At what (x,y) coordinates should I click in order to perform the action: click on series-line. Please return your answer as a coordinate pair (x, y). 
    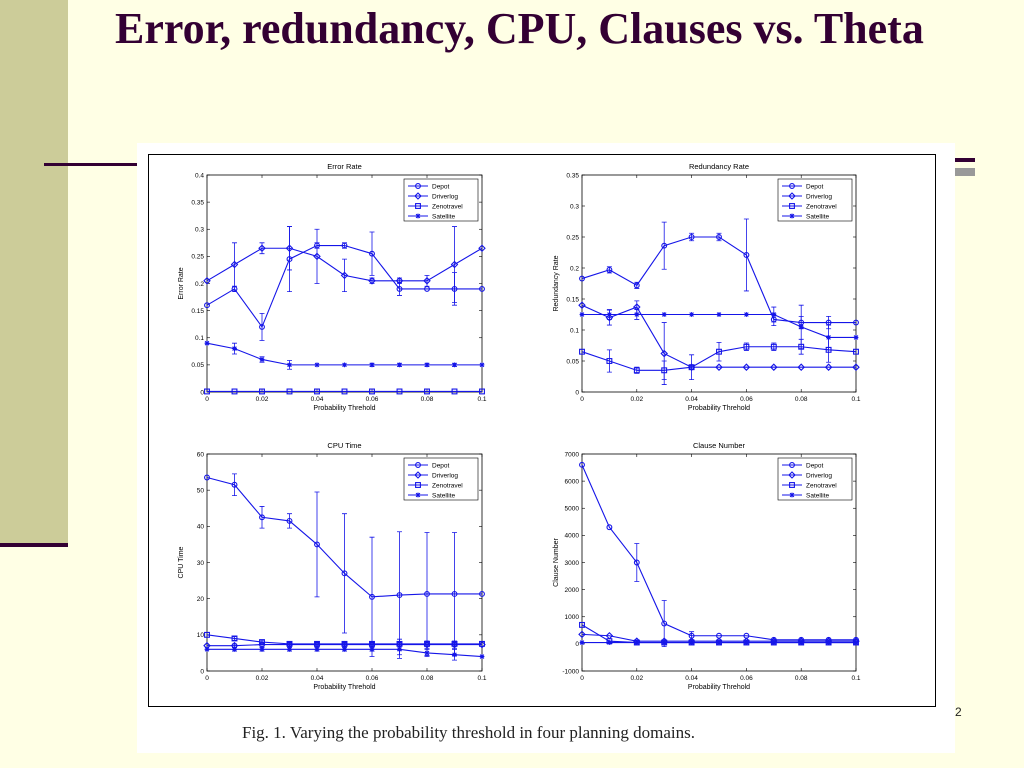
    Looking at the image, I should click on (718, 336).